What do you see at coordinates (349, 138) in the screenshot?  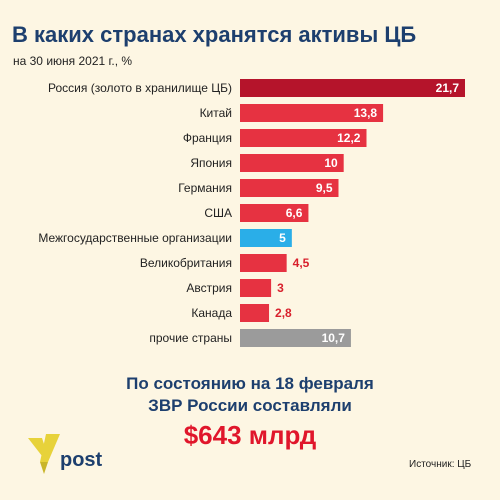 I see `value-label: 12,2` at bounding box center [349, 138].